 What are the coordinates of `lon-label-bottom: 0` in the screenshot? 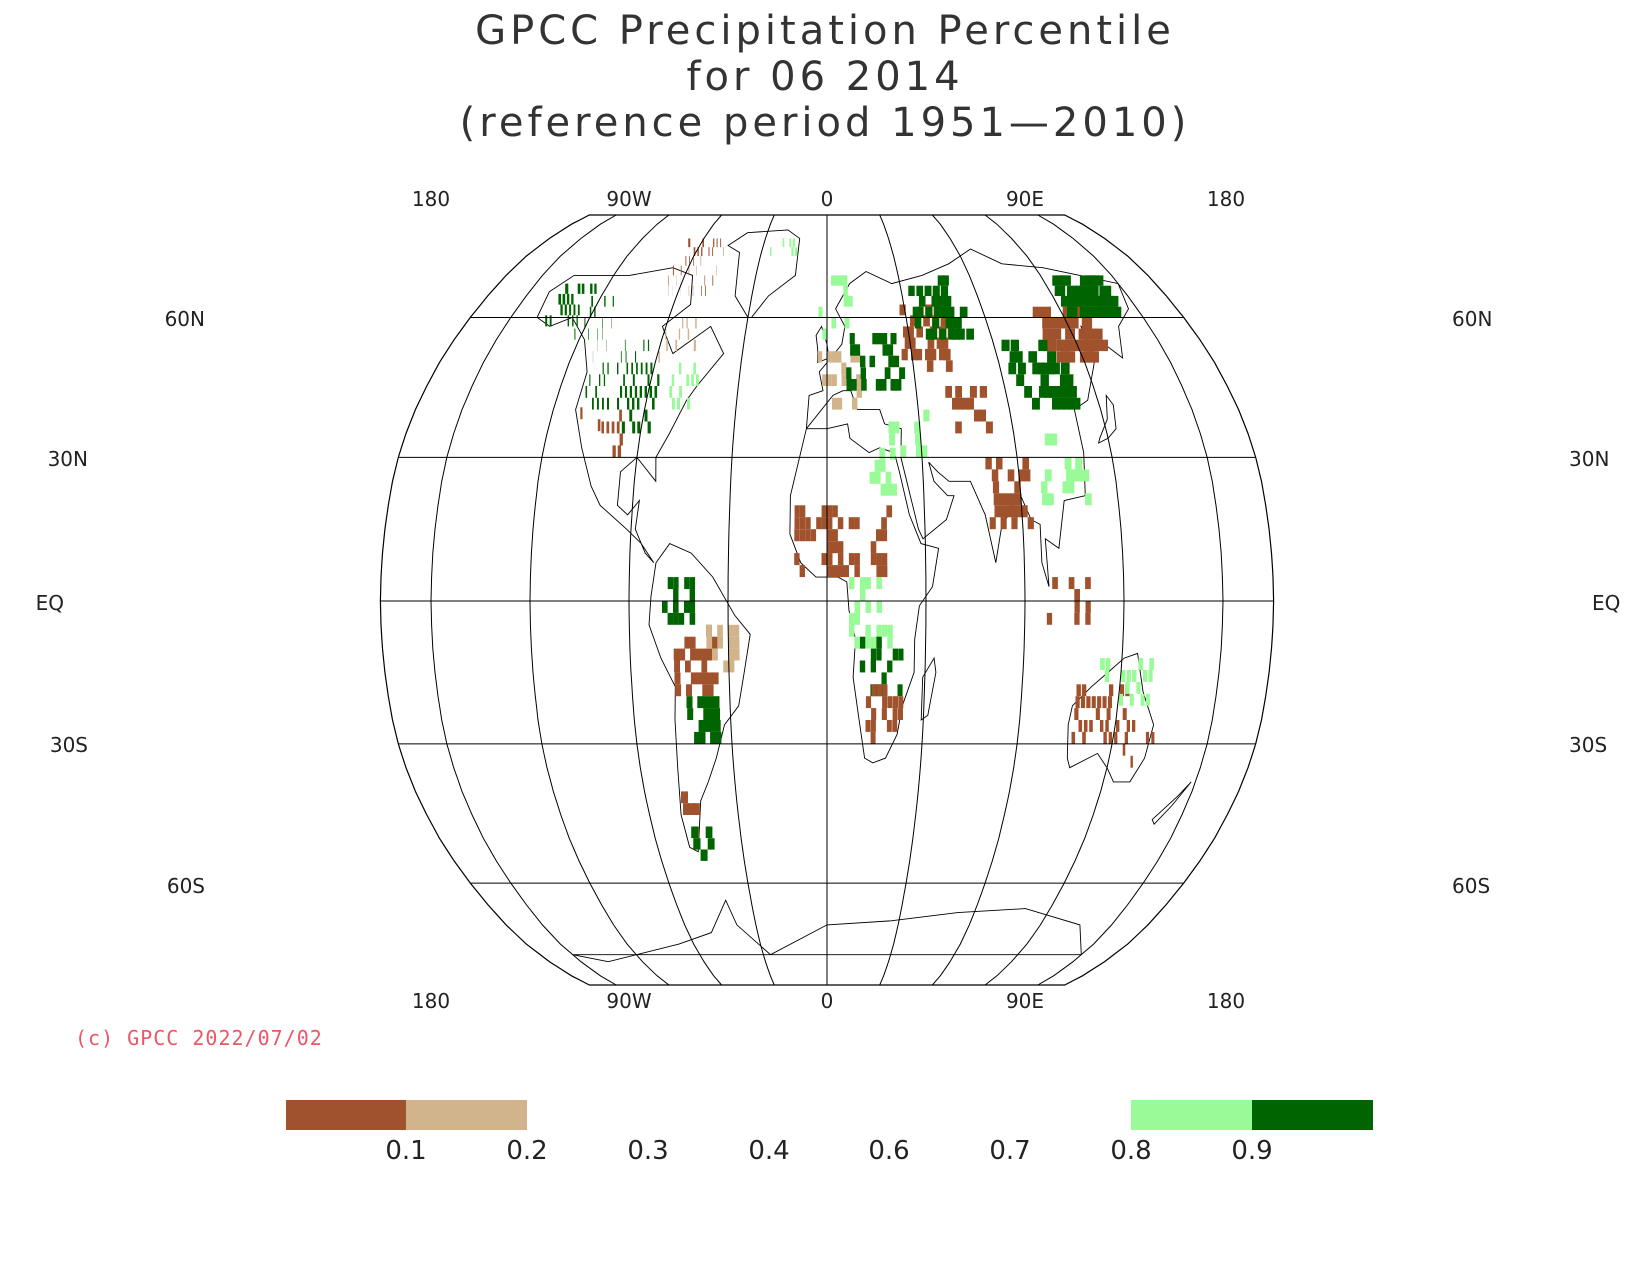 It's located at (827, 1001).